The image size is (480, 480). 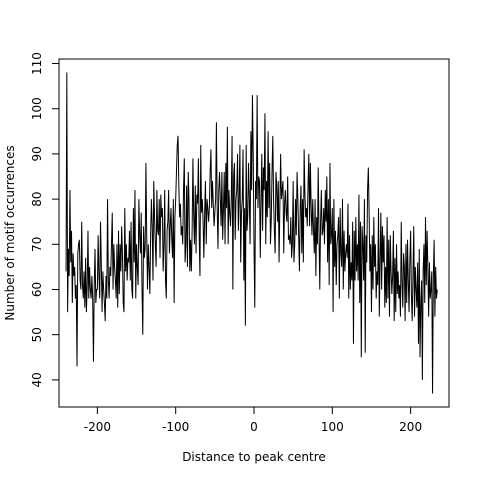 I want to click on x-axis-label: Distance to peak centre, so click(x=254, y=457).